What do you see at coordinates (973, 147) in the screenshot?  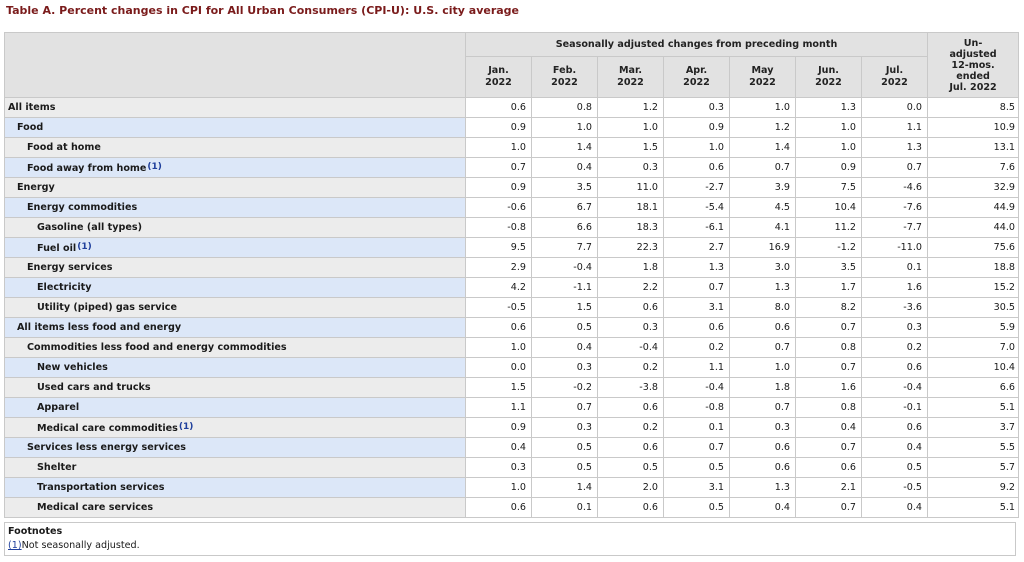 I see `value-cell: 13.1` at bounding box center [973, 147].